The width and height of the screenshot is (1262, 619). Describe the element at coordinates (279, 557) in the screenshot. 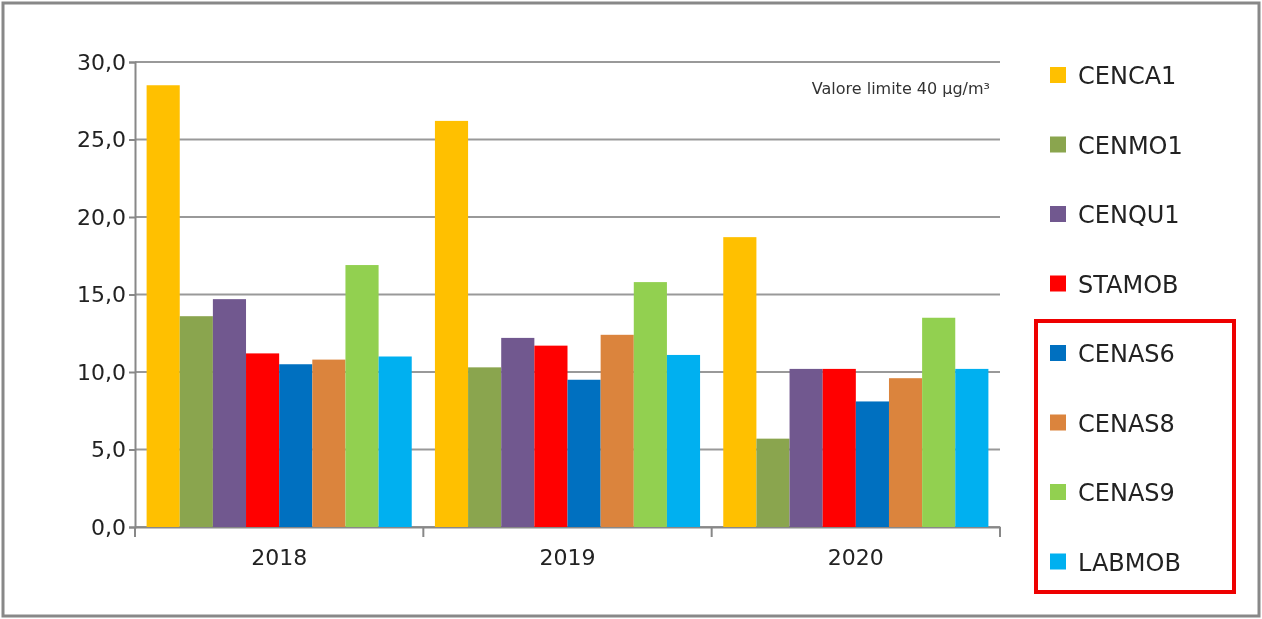

I see `x-tick-label: 2018` at that location.